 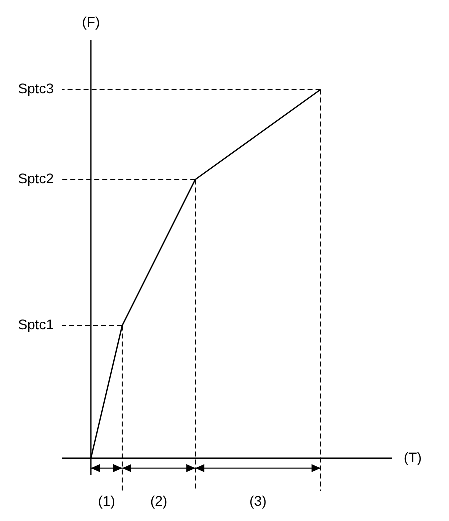 What do you see at coordinates (36, 88) in the screenshot?
I see `text: Sptc3` at bounding box center [36, 88].